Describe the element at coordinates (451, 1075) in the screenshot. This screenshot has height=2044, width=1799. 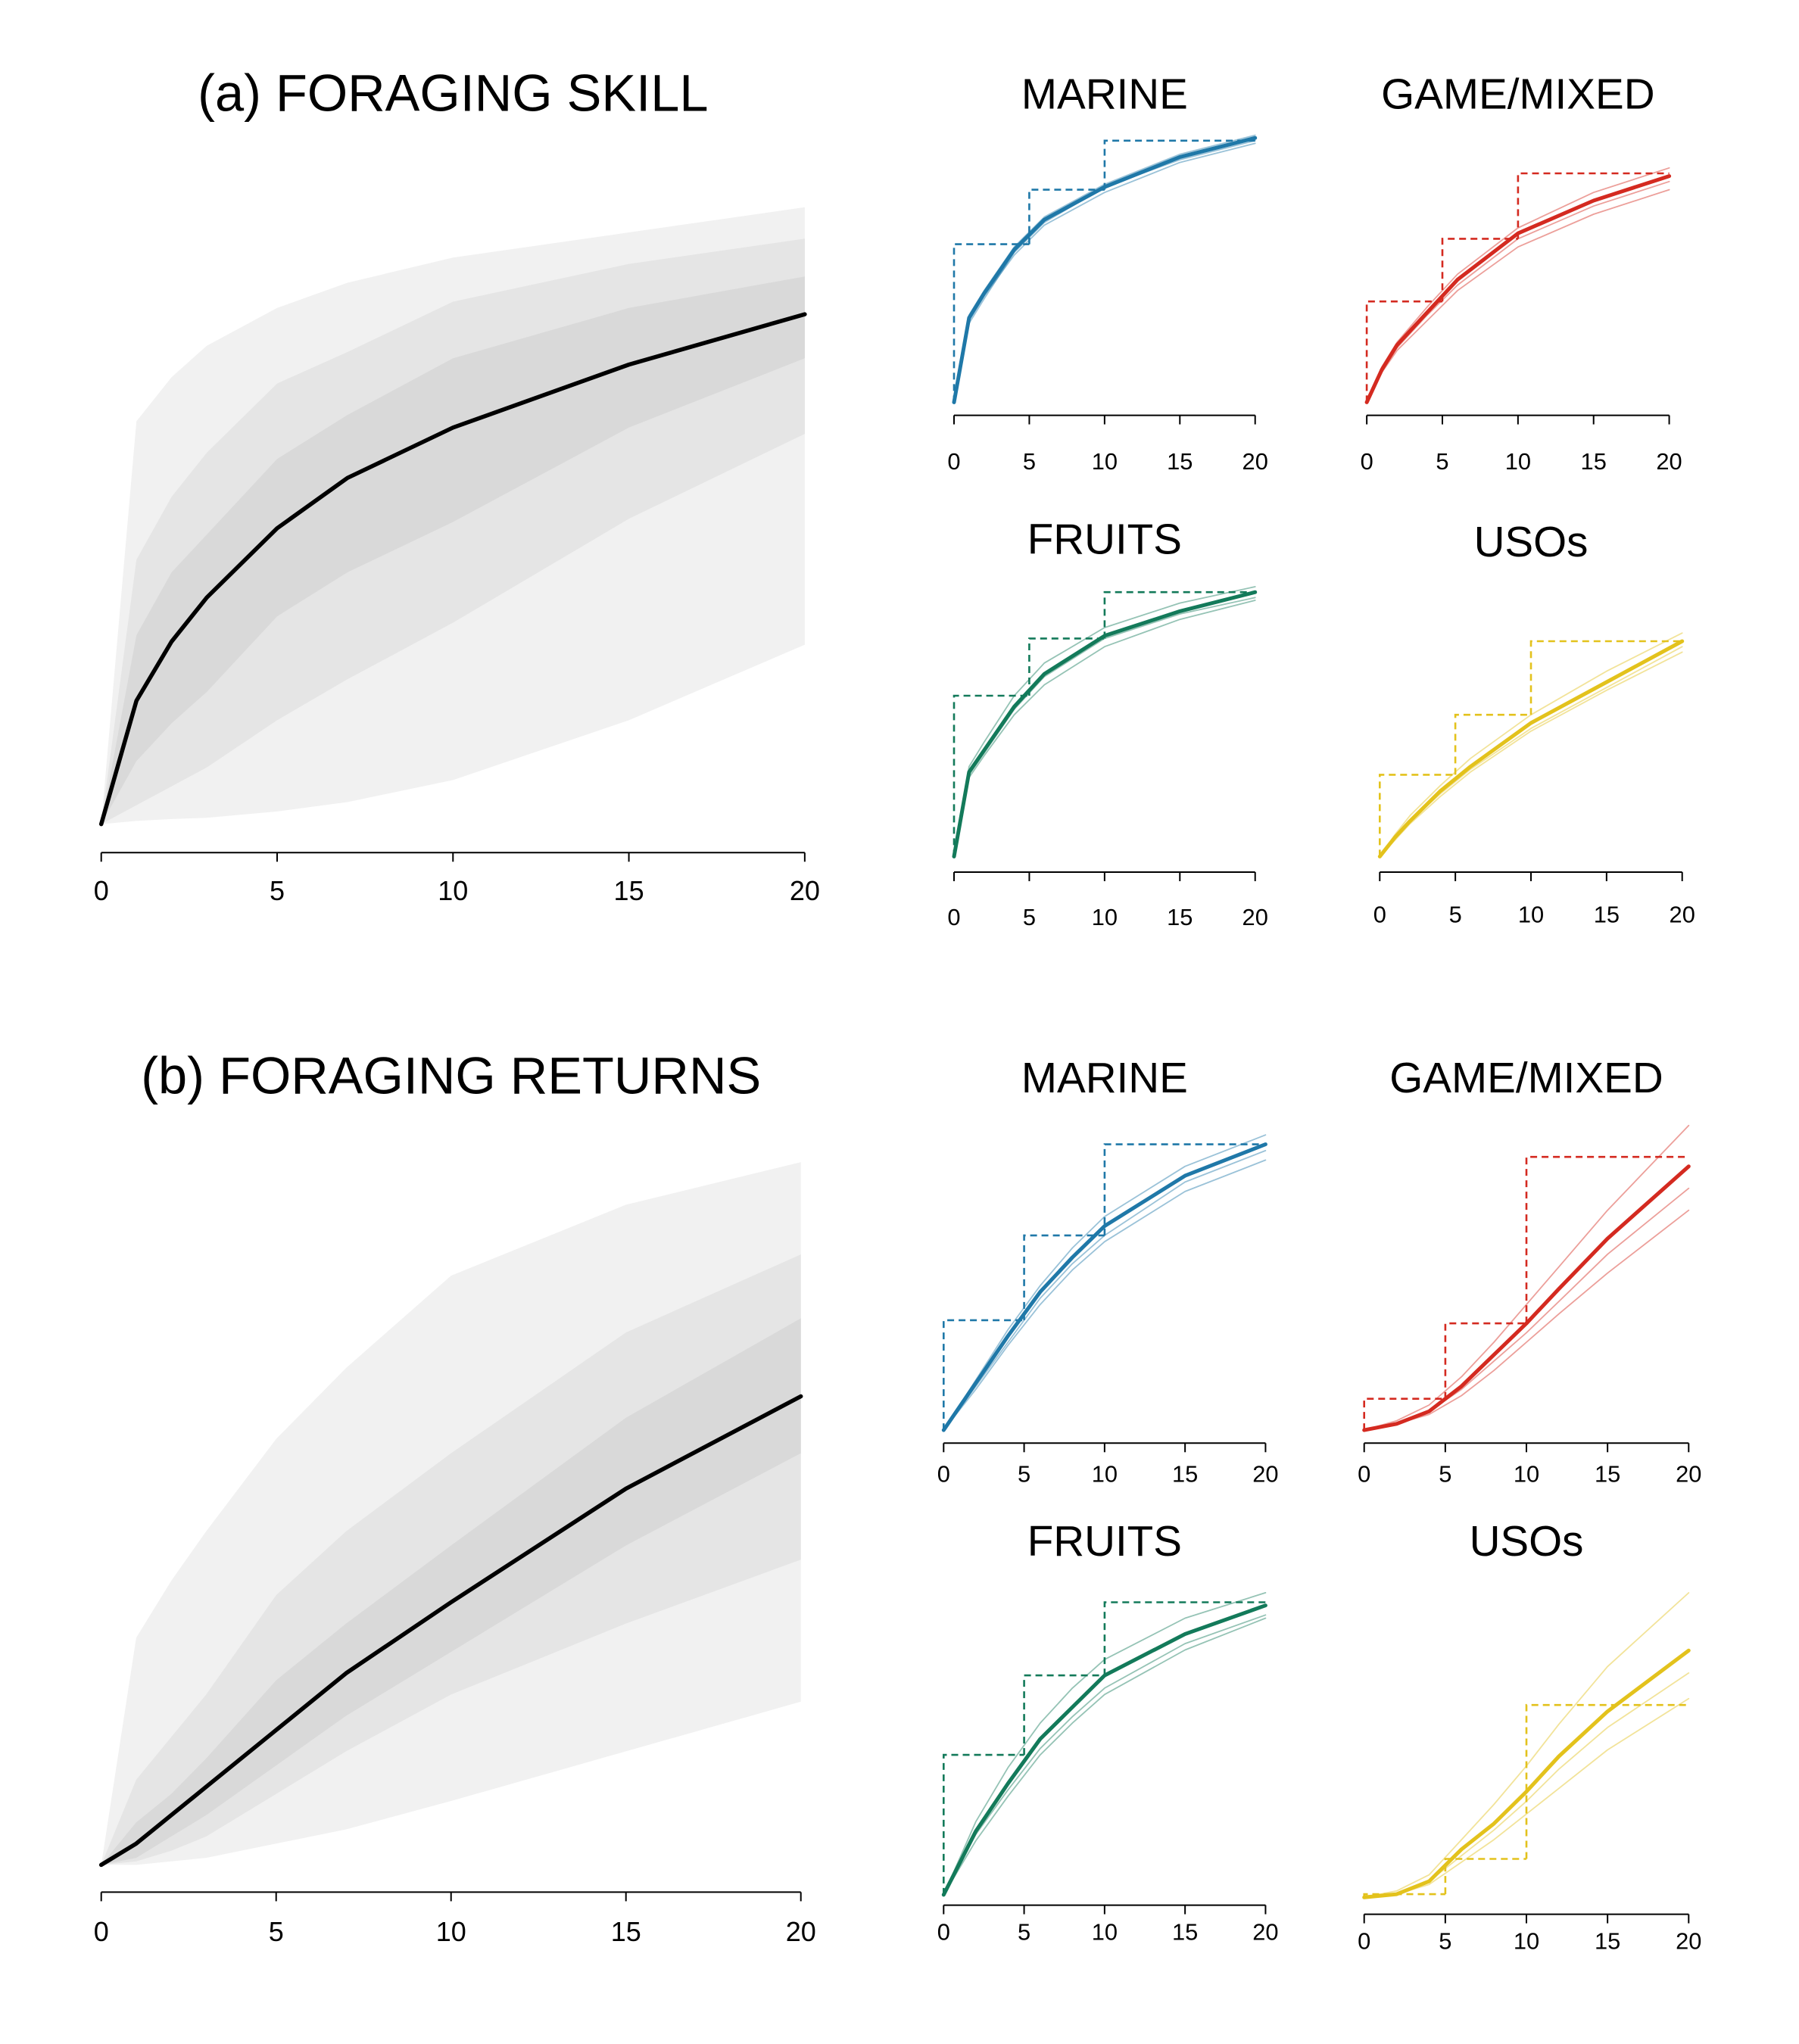
I see `panel-title: (b) FORAGING RETURNS` at that location.